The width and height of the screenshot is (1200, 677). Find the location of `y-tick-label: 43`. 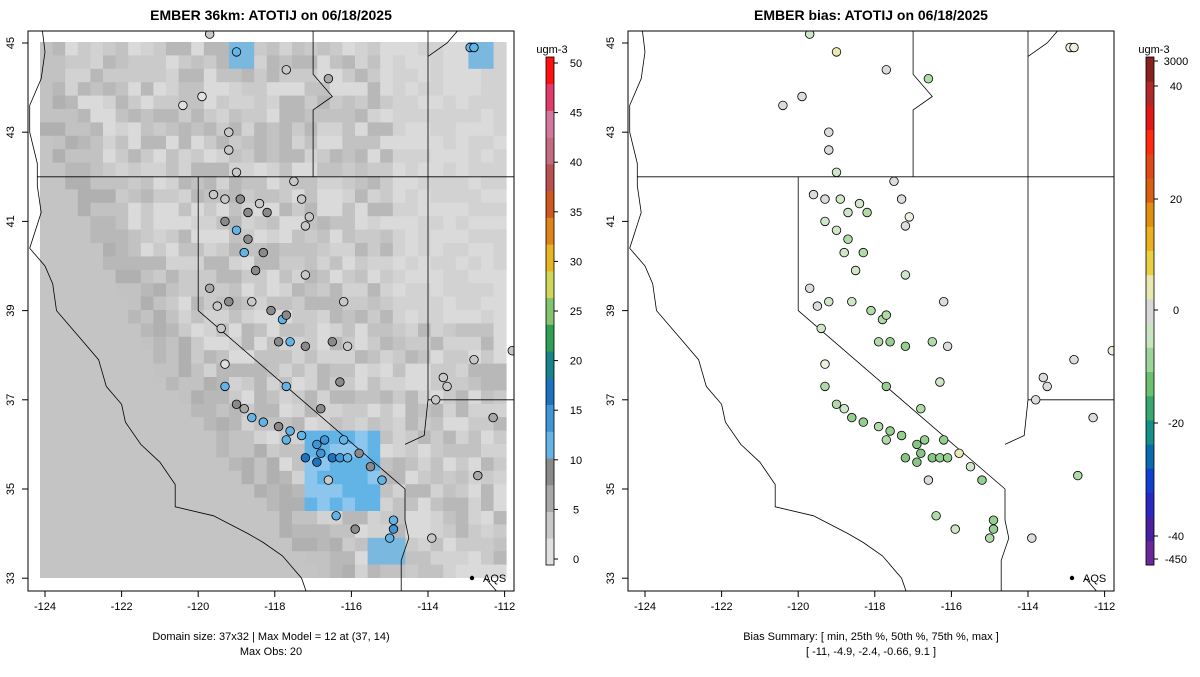

y-tick-label: 43 is located at coordinates (11, 132).